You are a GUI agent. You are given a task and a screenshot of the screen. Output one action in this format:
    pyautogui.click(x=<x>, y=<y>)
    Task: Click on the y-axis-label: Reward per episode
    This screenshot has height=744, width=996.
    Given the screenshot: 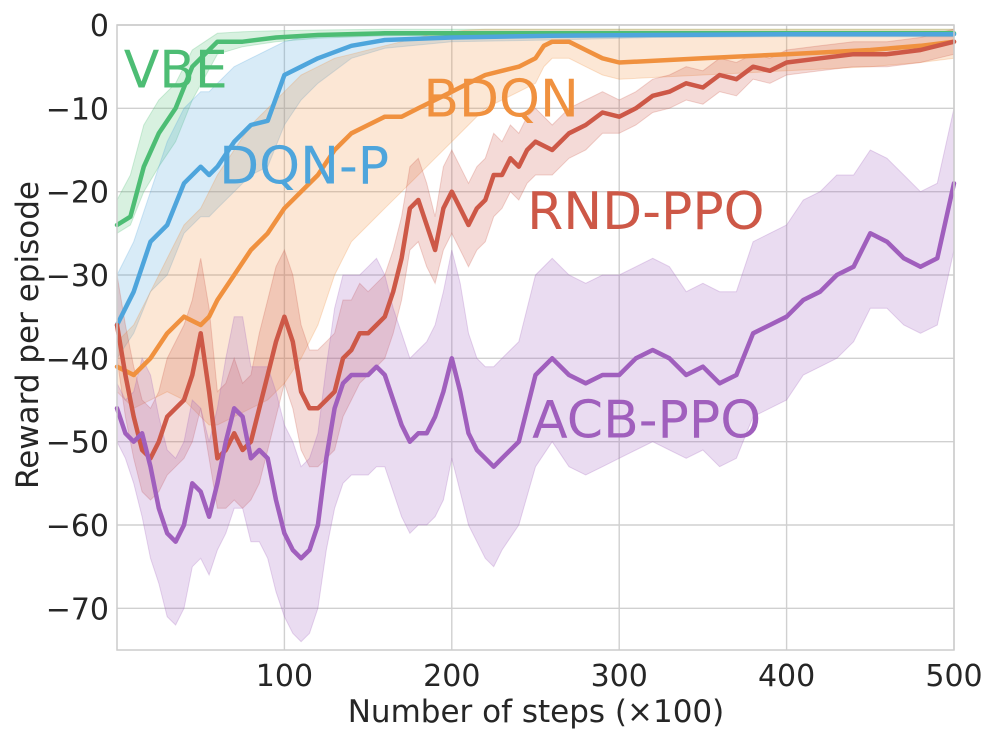 What is the action you would take?
    pyautogui.click(x=28, y=335)
    